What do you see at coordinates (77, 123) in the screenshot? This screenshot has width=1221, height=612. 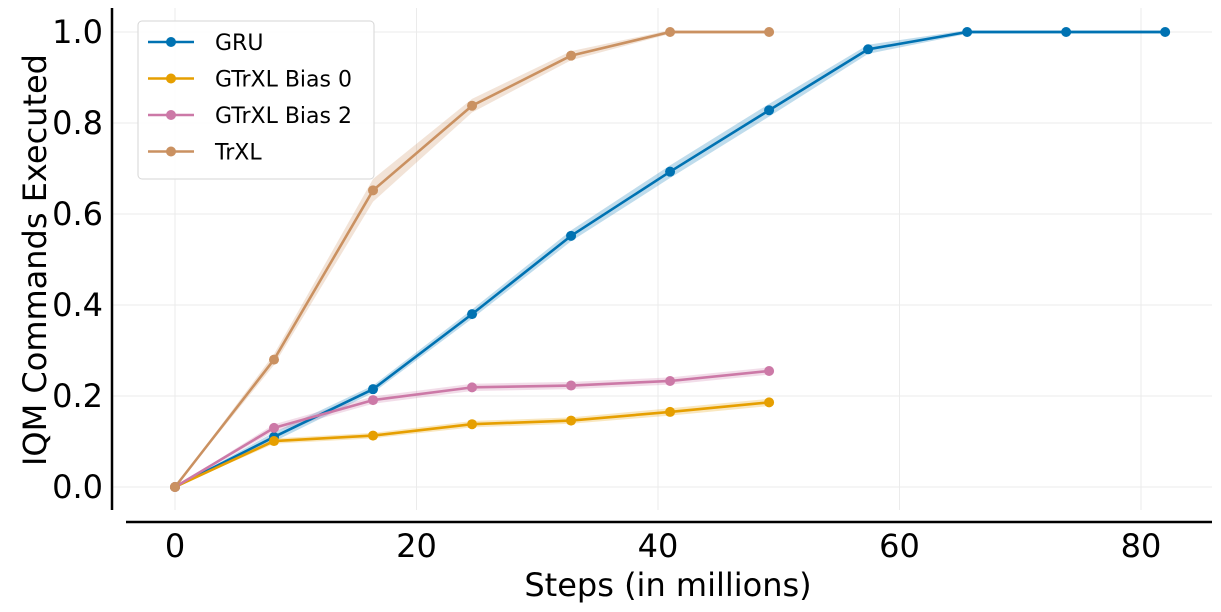 I see `y-tick-label: 0.8` at bounding box center [77, 123].